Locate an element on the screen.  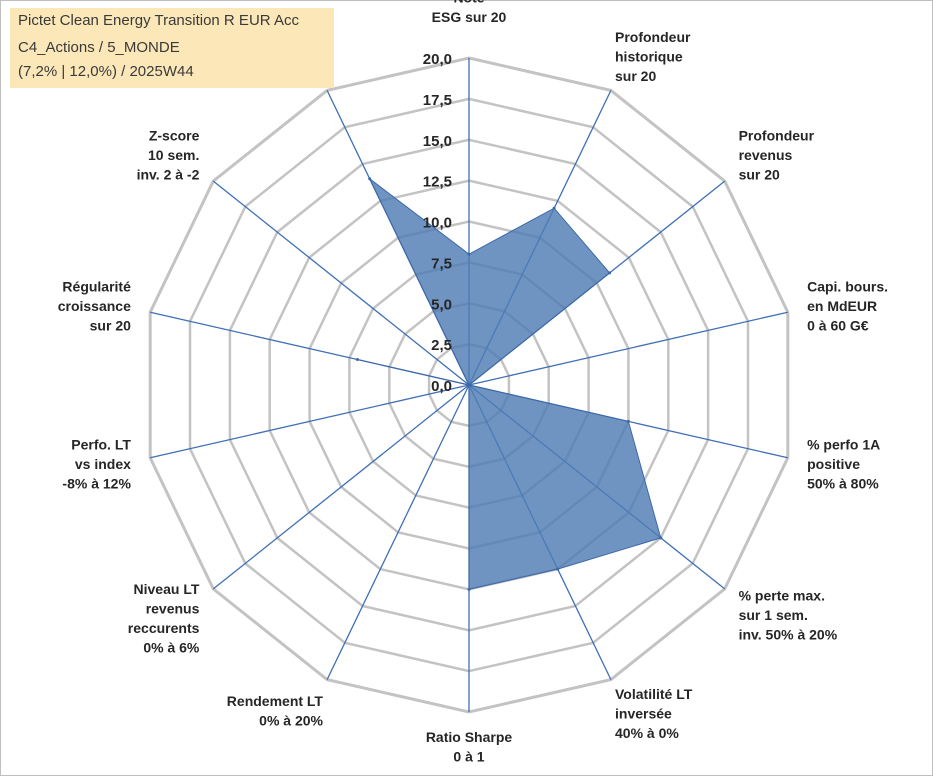
tick-label: 10,0 is located at coordinates (437, 223).